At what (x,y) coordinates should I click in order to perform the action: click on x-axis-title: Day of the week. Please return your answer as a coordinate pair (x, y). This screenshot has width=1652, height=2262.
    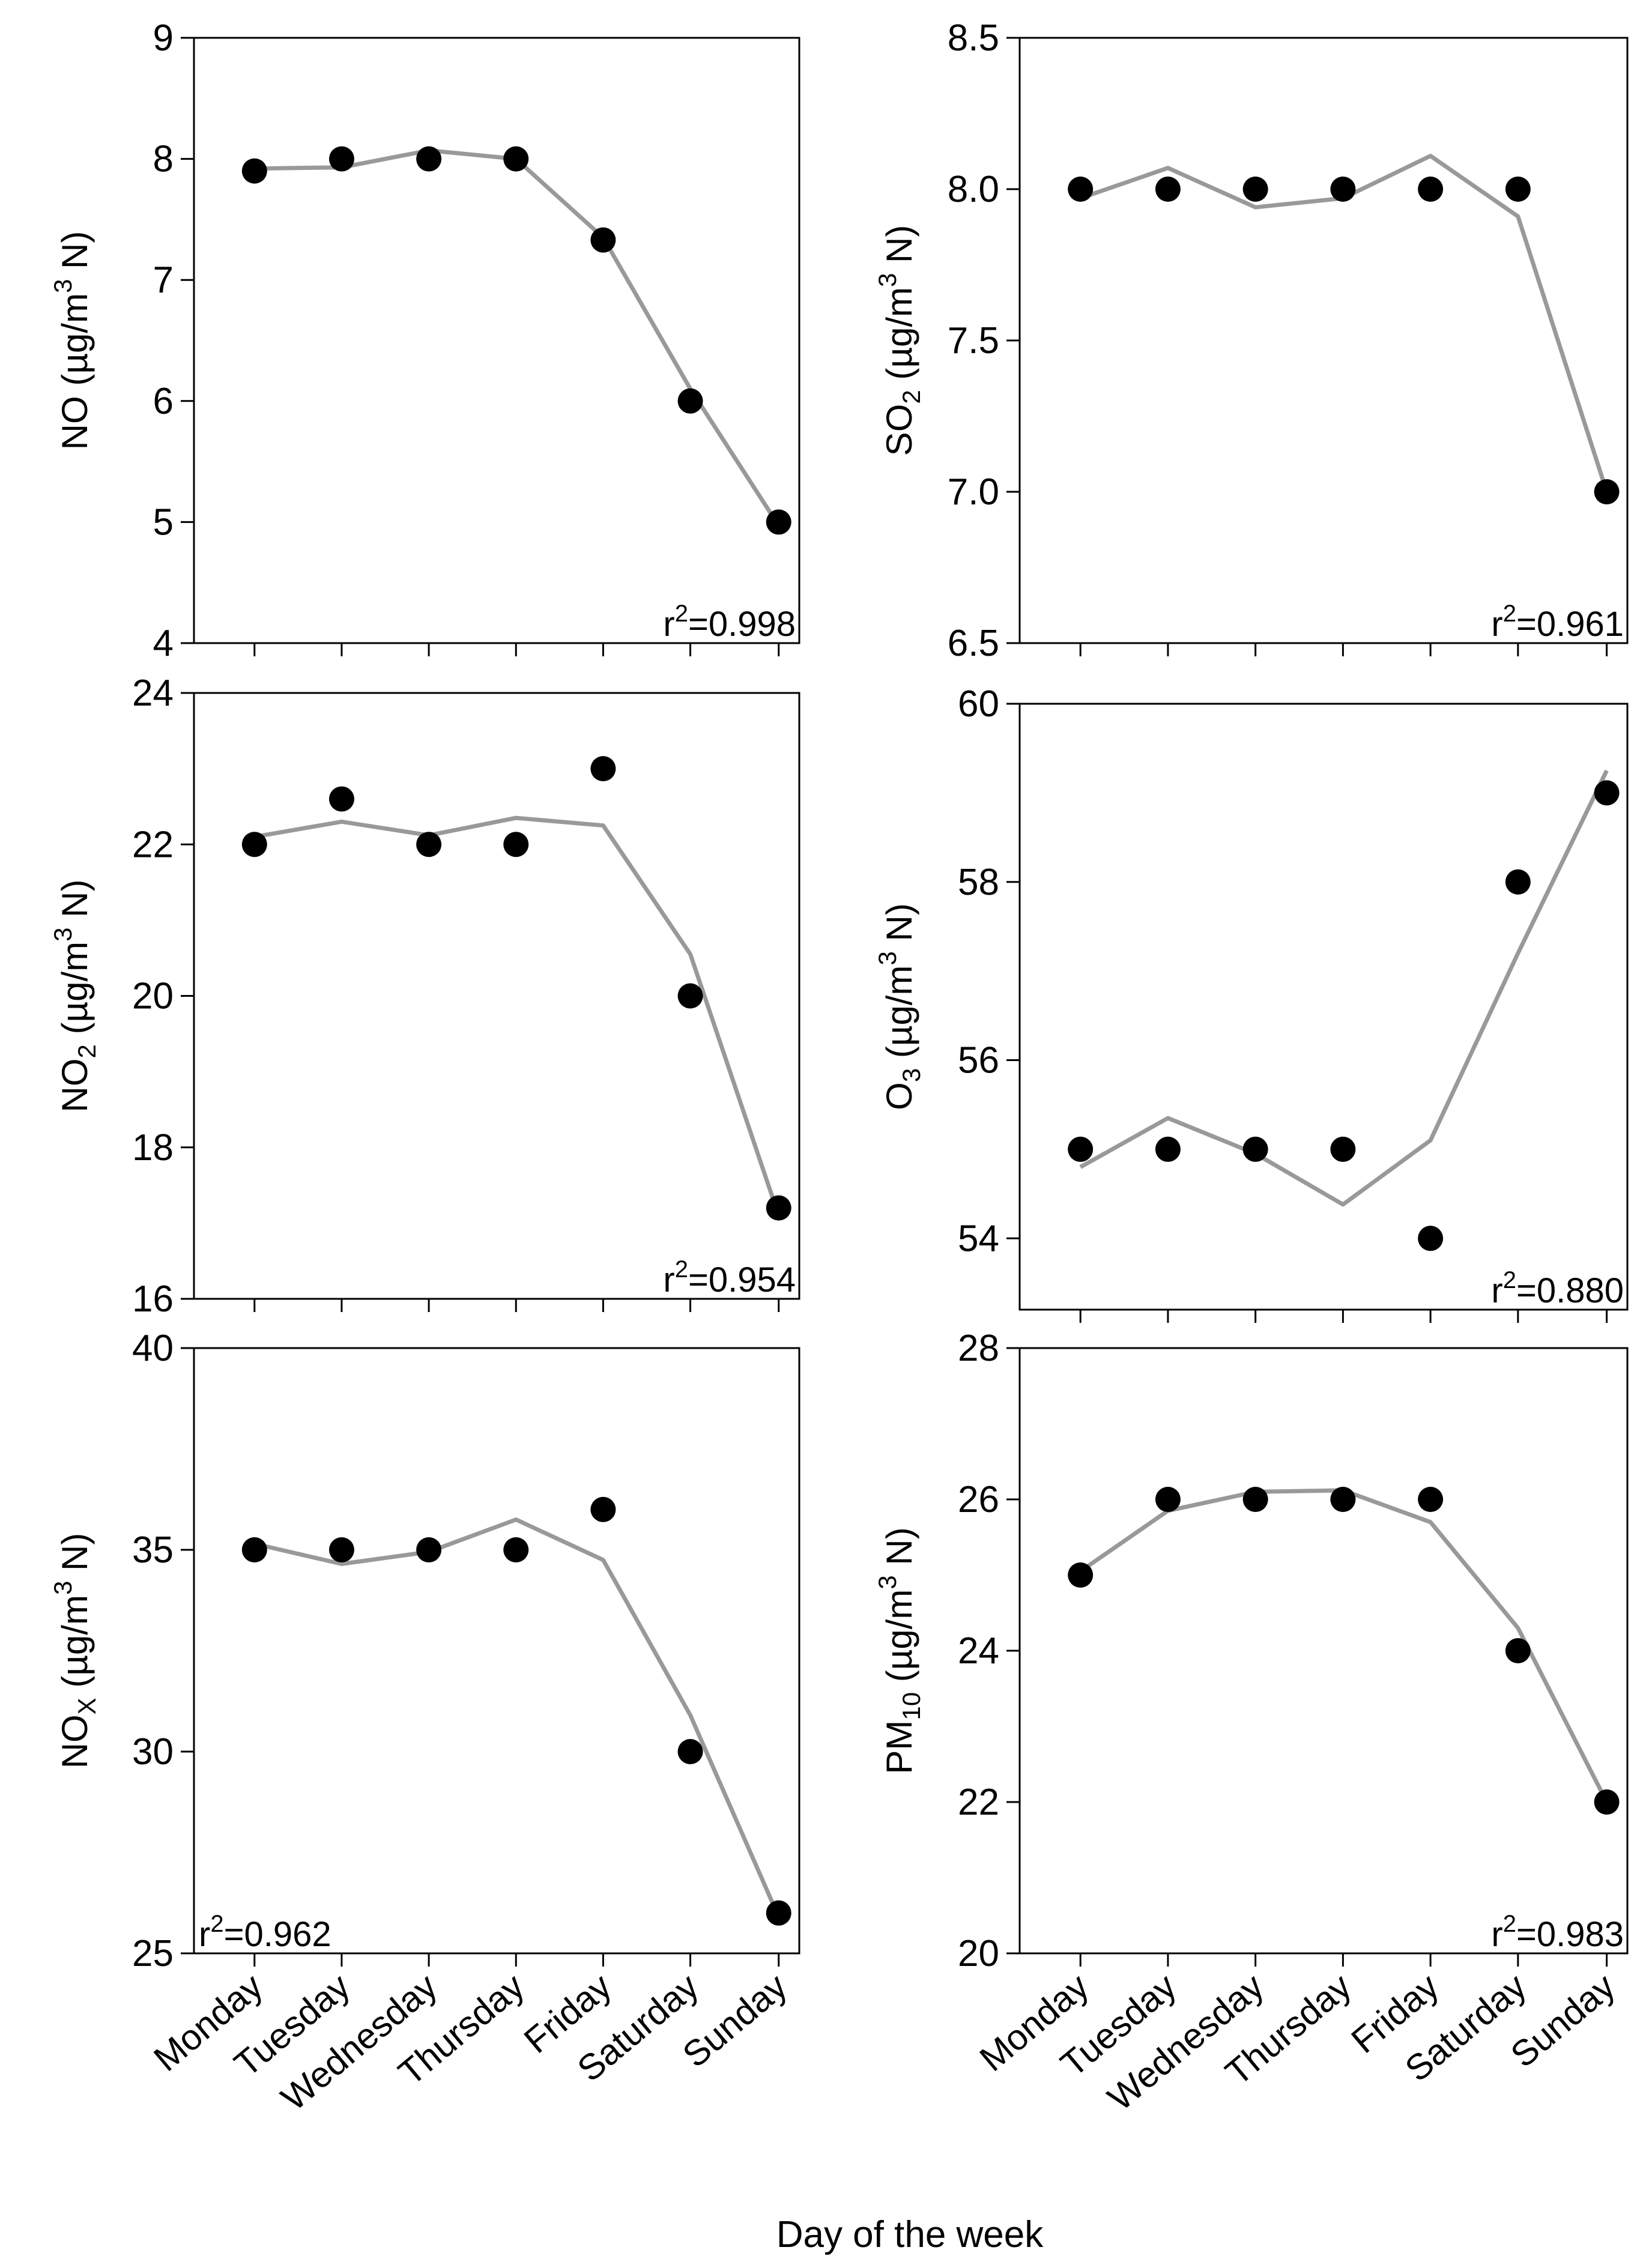
    Looking at the image, I should click on (910, 2234).